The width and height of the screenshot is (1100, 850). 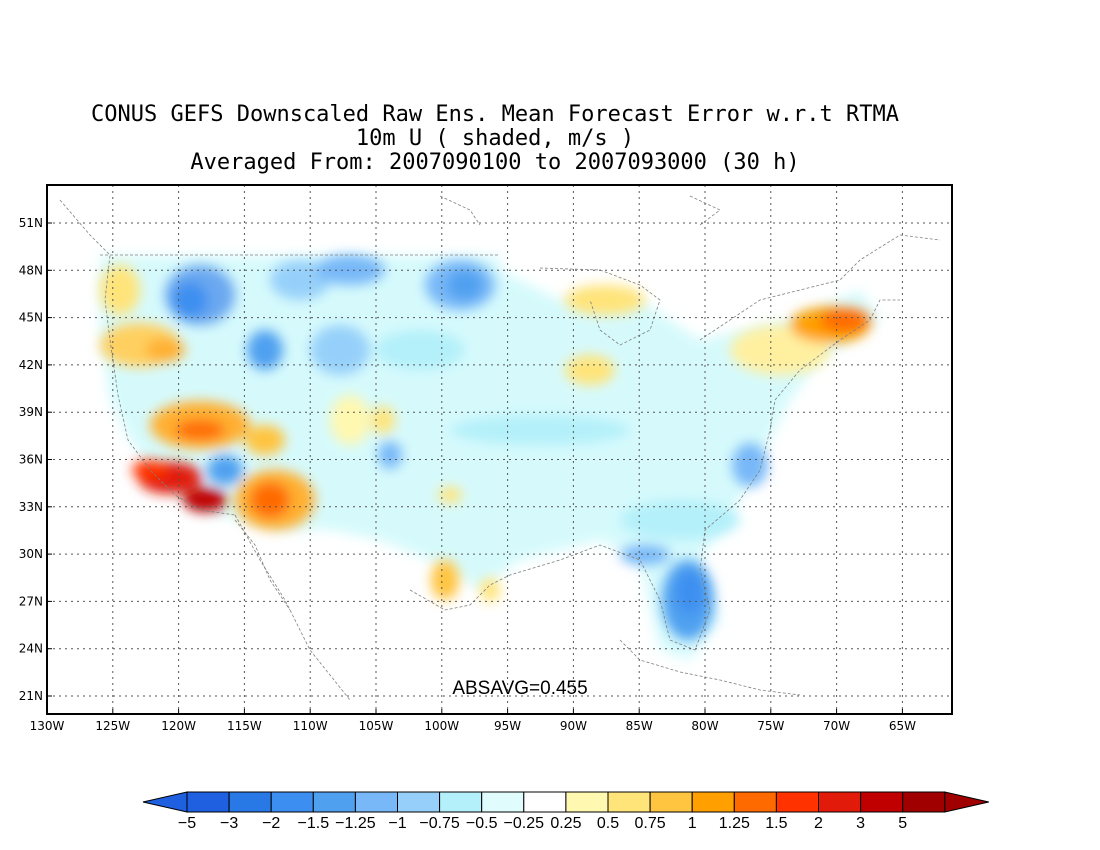 I want to click on title-line-2: 10m U ( shaded, m/s ), so click(x=495, y=138).